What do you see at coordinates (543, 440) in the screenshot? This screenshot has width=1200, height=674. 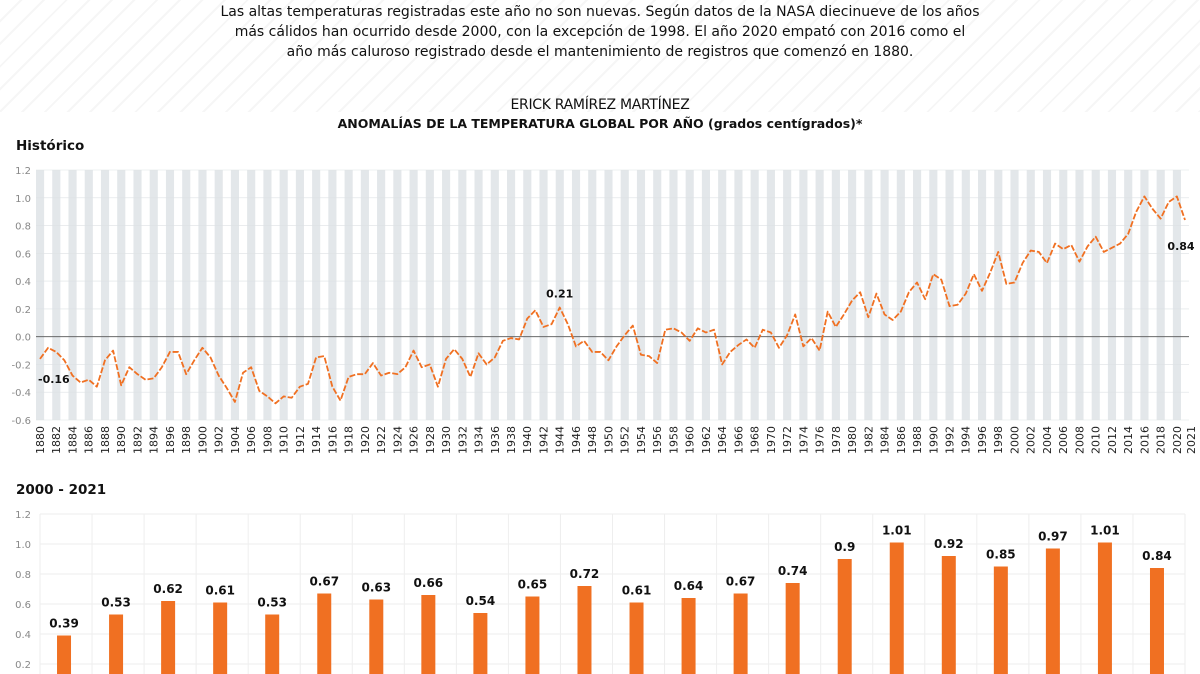 I see `x-tick-label: 1942` at bounding box center [543, 440].